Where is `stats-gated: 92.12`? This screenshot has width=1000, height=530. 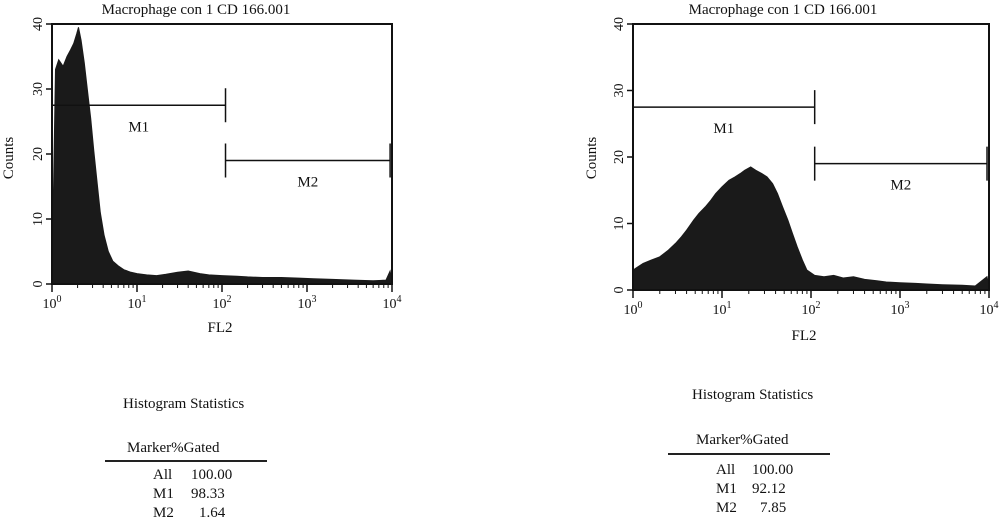
stats-gated: 92.12 is located at coordinates (769, 489).